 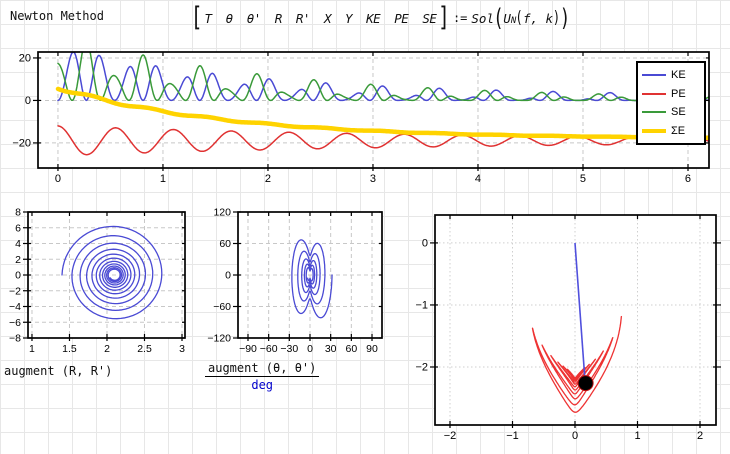 What do you see at coordinates (382, 113) in the screenshot?
I see `energy-curve-e` at bounding box center [382, 113].